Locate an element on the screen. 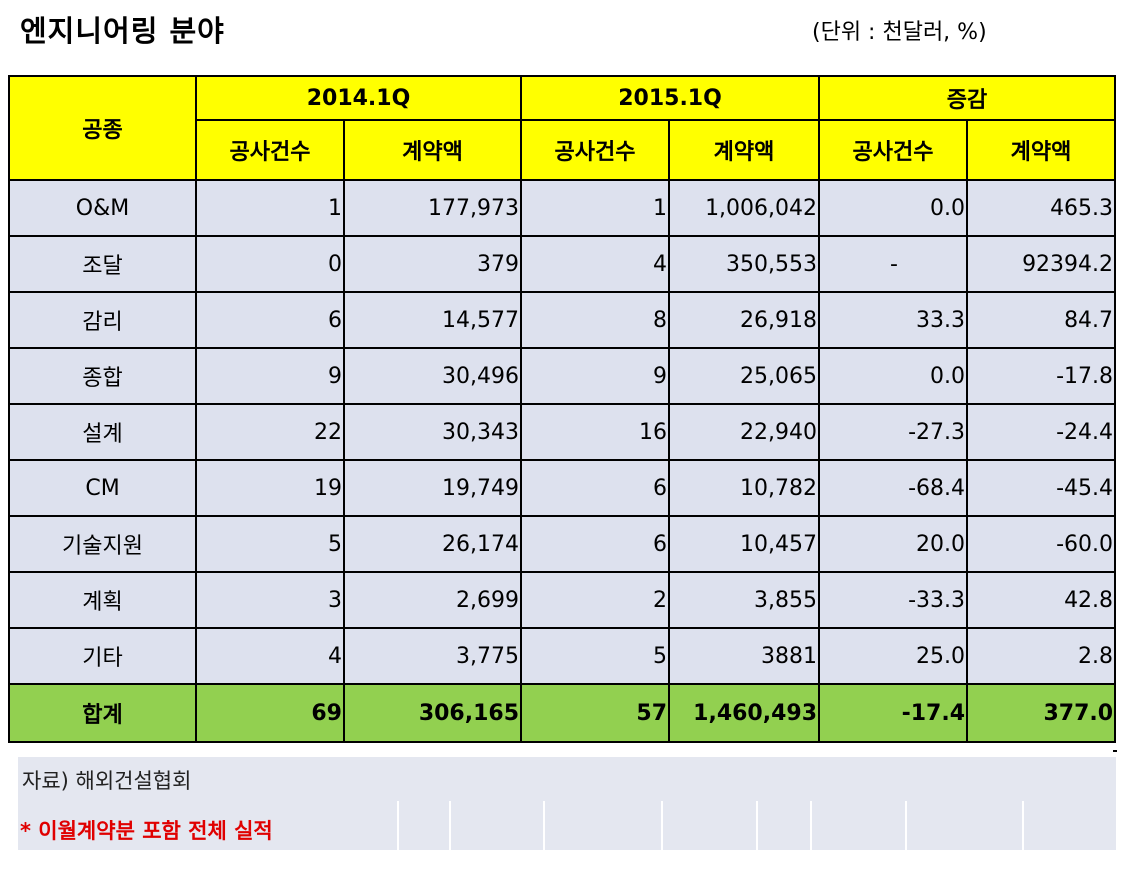 This screenshot has width=1131, height=875. table-row: 기술지원 5 26,174 6 10,457 20.0 -60.0 is located at coordinates (562, 544).